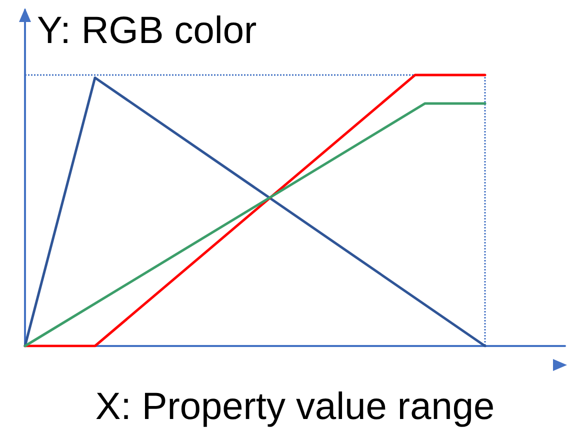 Image resolution: width=569 pixels, height=431 pixels. Describe the element at coordinates (147, 31) in the screenshot. I see `y-axis-title: Y: RGB color` at that location.